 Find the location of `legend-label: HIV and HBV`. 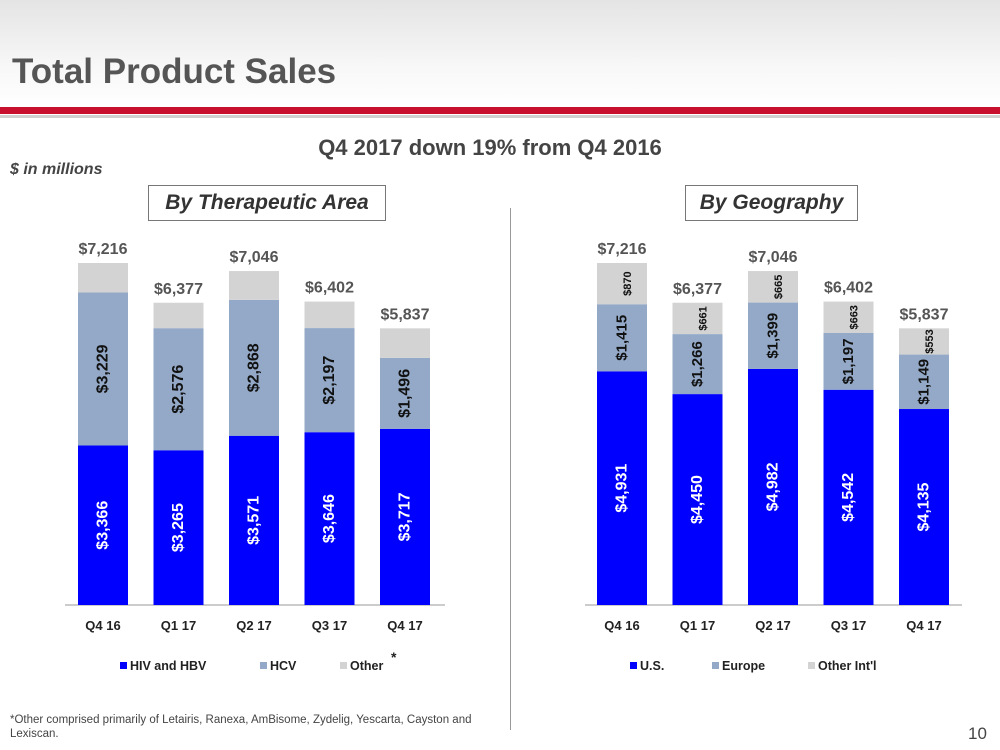

legend-label: HIV and HBV is located at coordinates (168, 666).